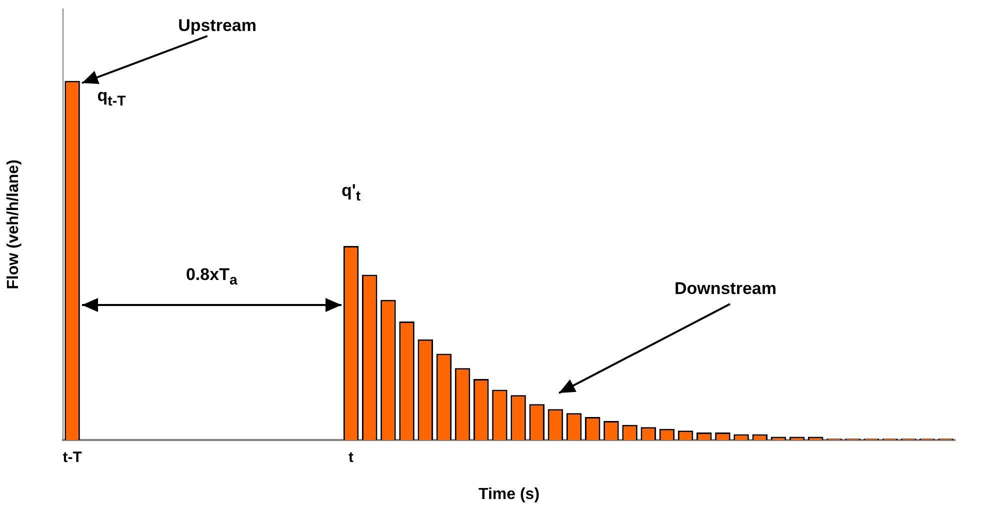  I want to click on text: Upstream, so click(217, 26).